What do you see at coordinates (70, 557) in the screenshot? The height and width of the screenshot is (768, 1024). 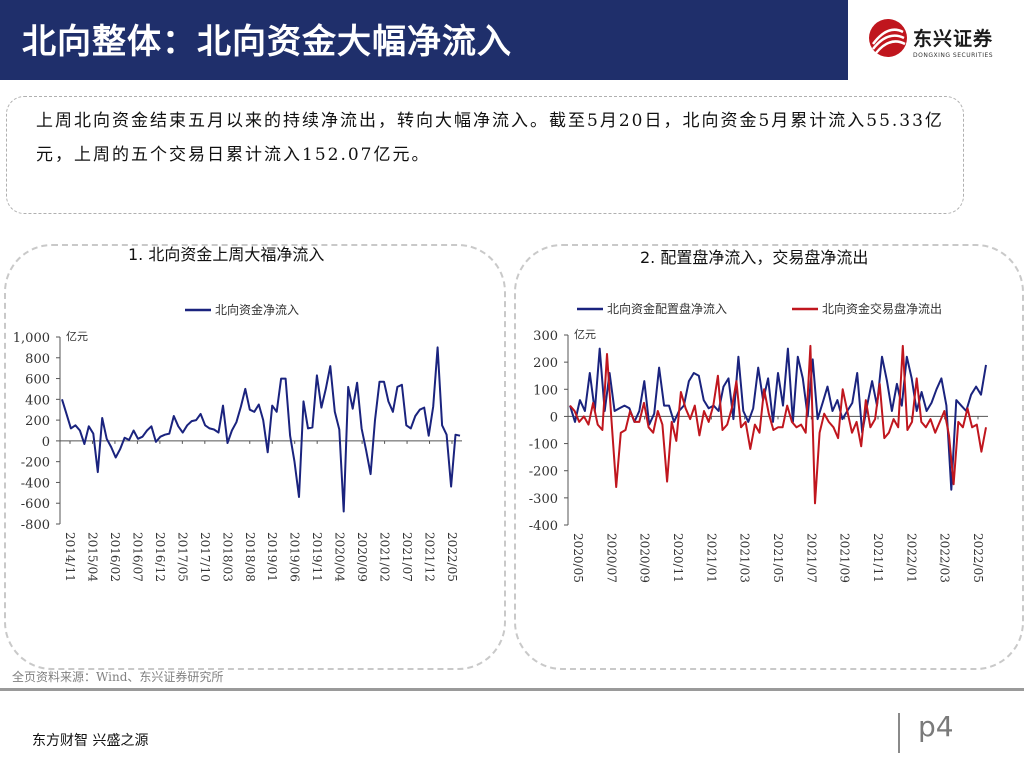 I see `chart1-x-tick-label: 2014/11` at bounding box center [70, 557].